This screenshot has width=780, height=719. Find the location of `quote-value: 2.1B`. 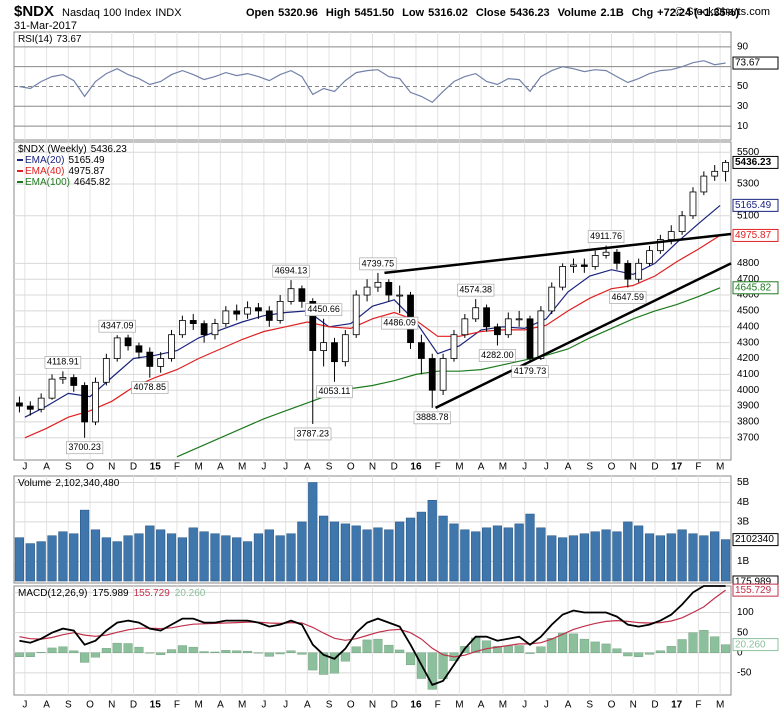

quote-value: 2.1B is located at coordinates (612, 13).